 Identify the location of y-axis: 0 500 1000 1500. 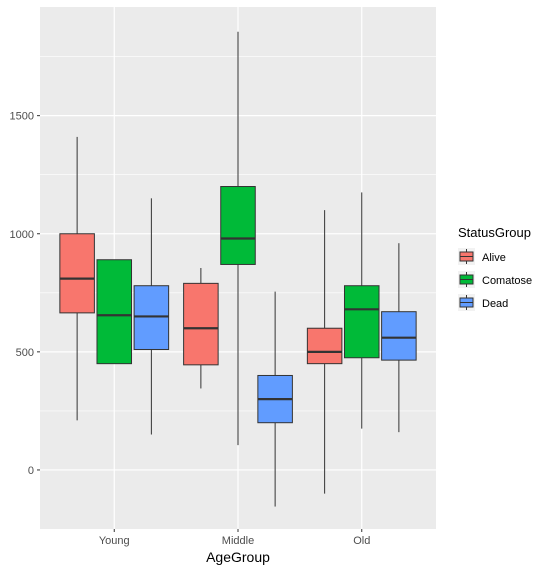
(25, 294).